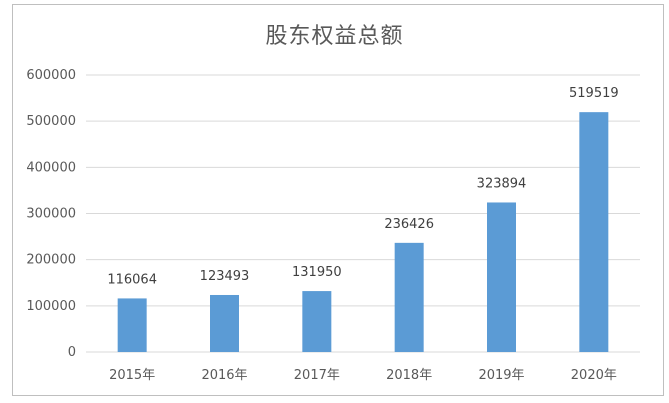  What do you see at coordinates (72, 352) in the screenshot?
I see `y-tick-label: 0` at bounding box center [72, 352].